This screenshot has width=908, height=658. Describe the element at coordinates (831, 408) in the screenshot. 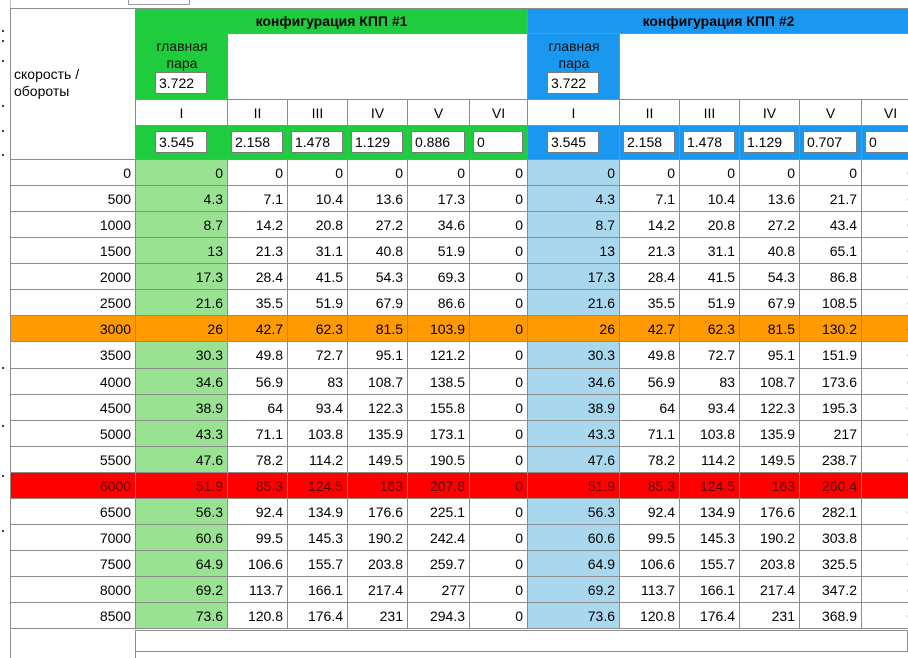

I see `table-cell: 195.3` at that location.